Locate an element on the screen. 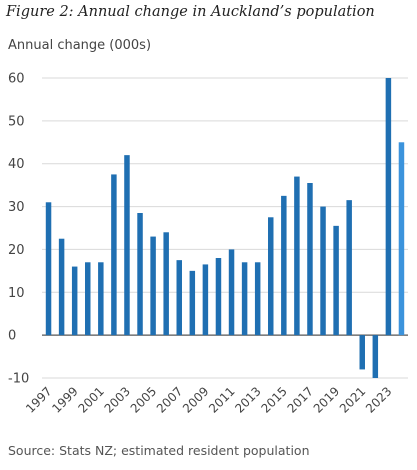  bar-2014 is located at coordinates (271, 276).